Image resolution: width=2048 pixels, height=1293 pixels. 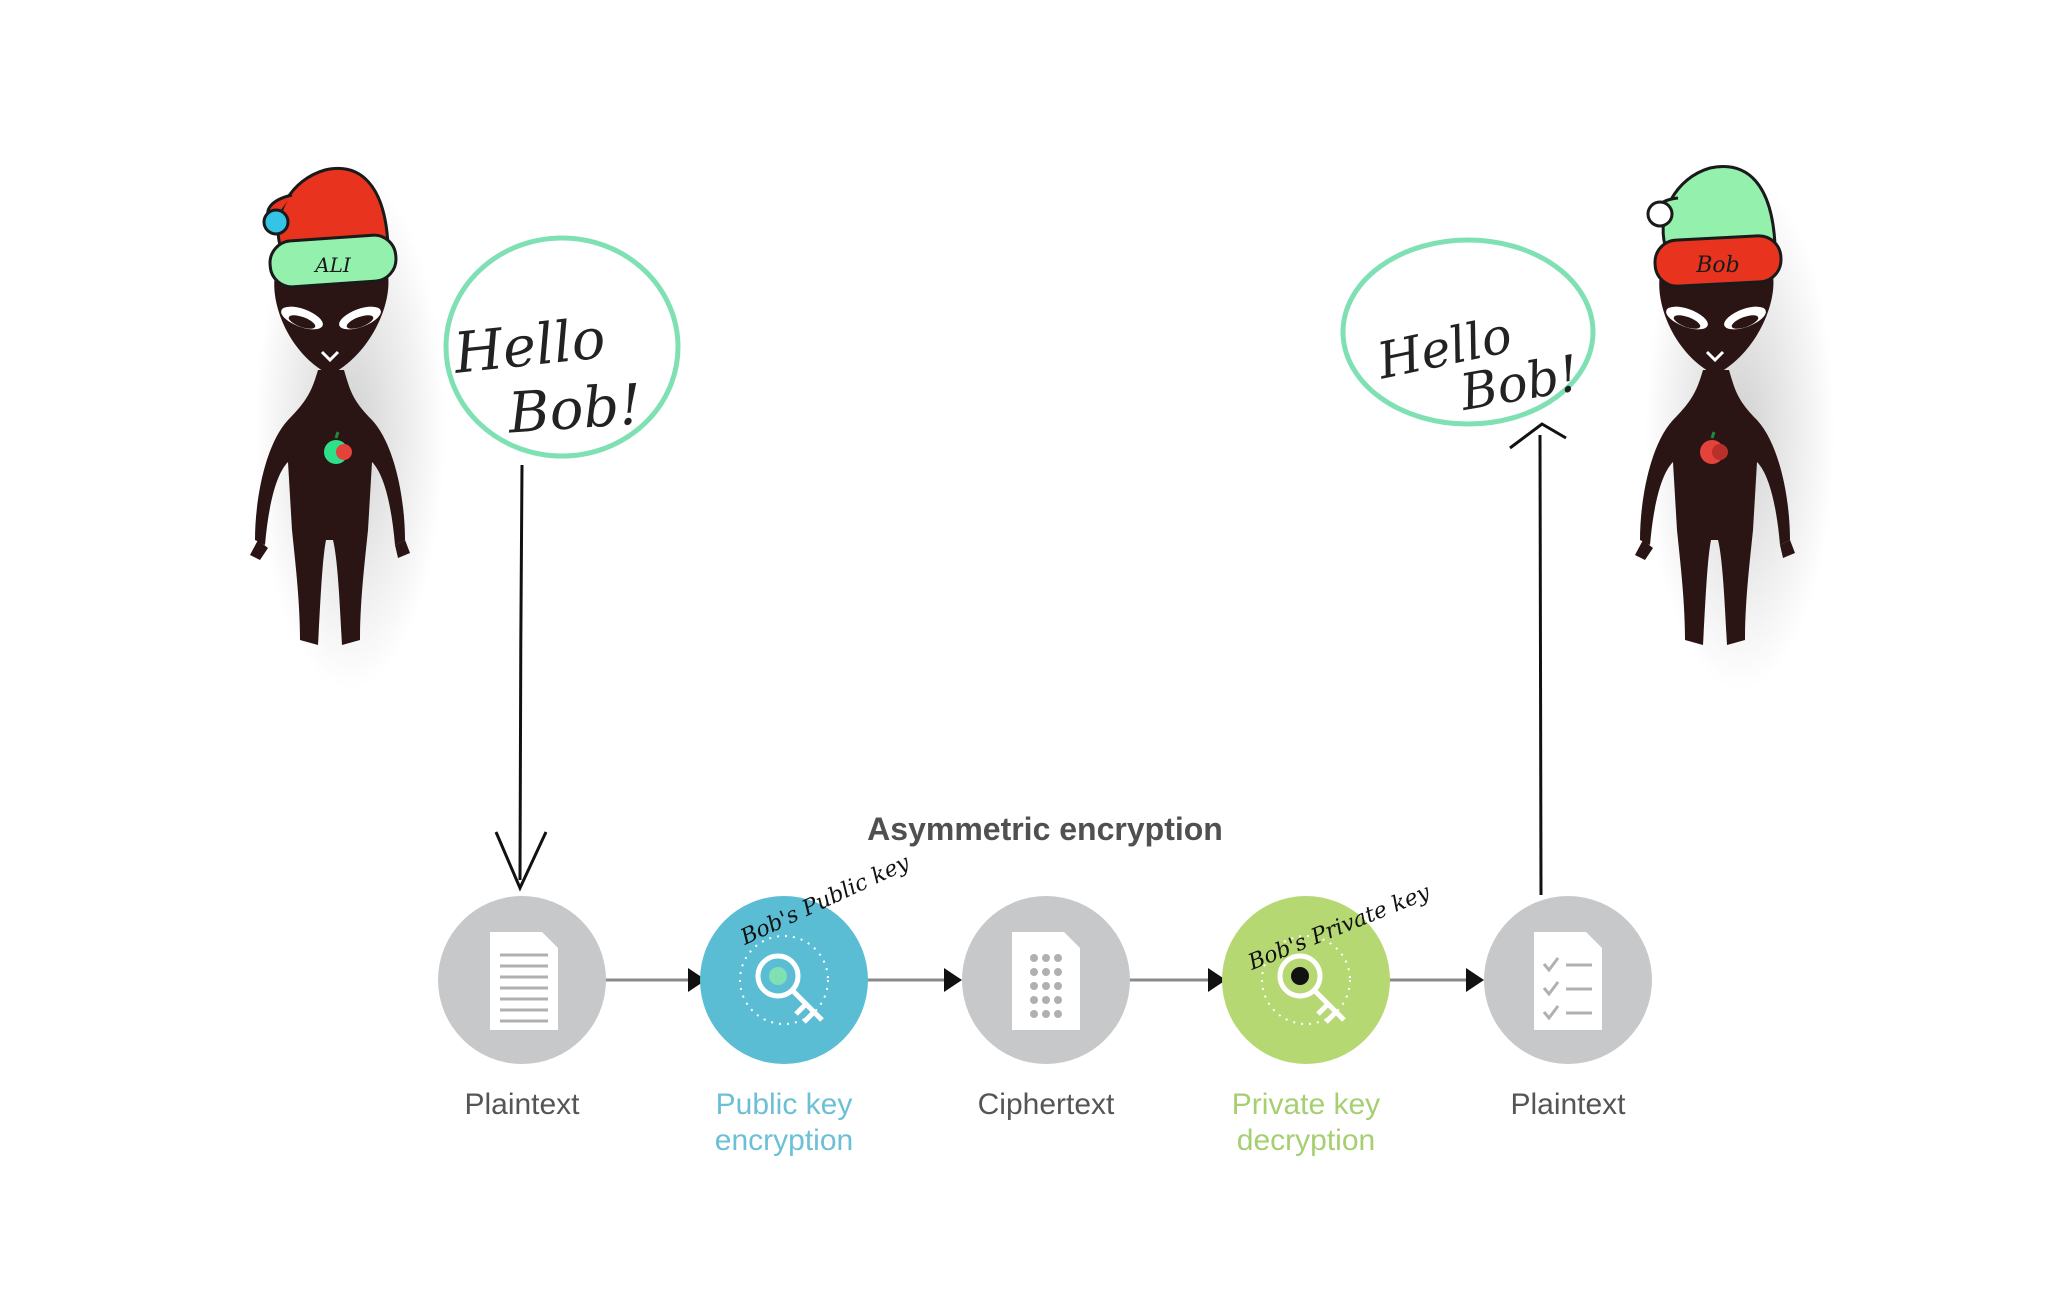 What do you see at coordinates (1045, 829) in the screenshot?
I see `diagram-title: Asymmetric encryption` at bounding box center [1045, 829].